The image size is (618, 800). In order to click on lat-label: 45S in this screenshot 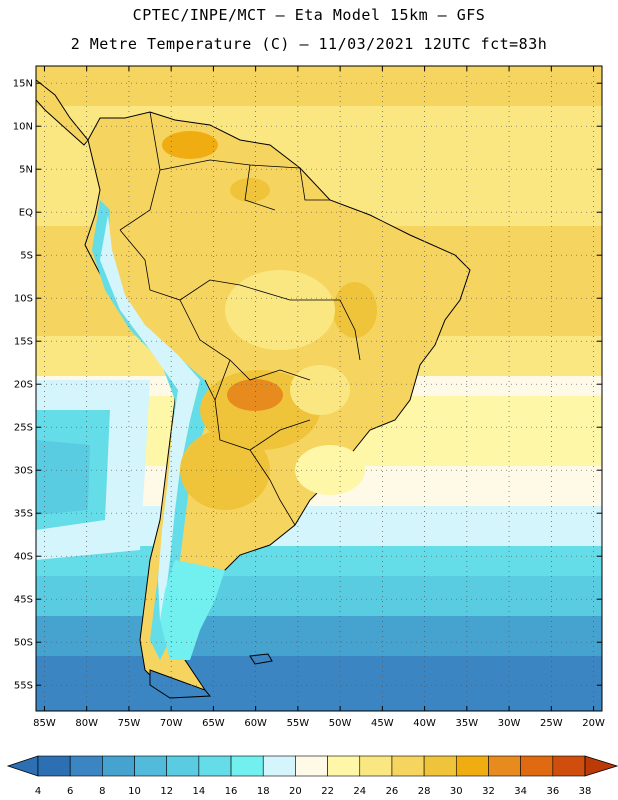, I will do `click(23, 600)`.